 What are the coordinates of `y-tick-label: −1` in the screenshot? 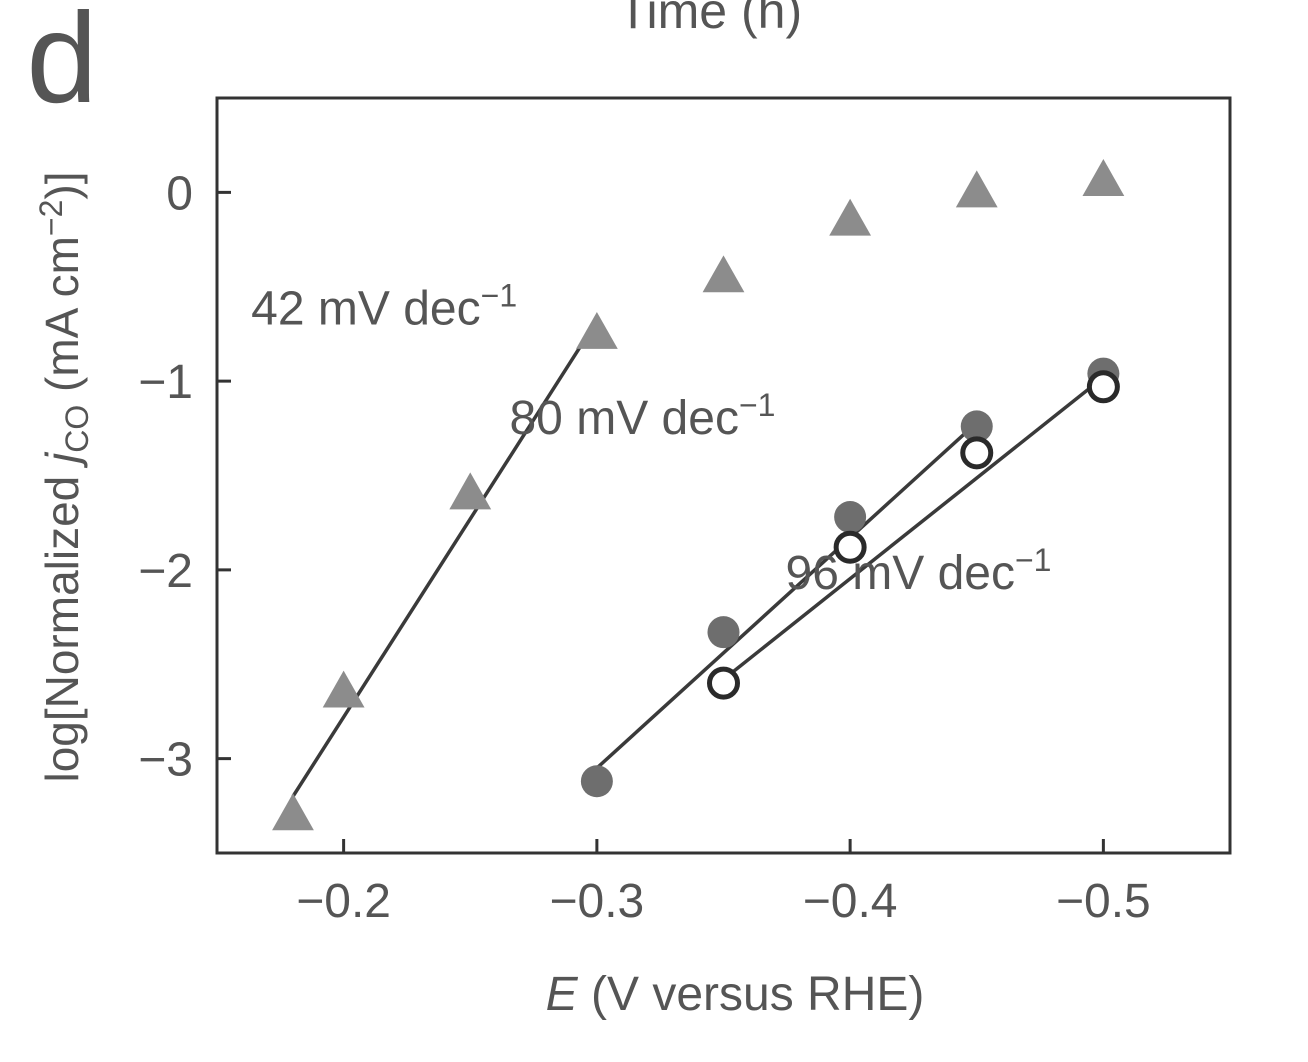 It's located at (165, 382).